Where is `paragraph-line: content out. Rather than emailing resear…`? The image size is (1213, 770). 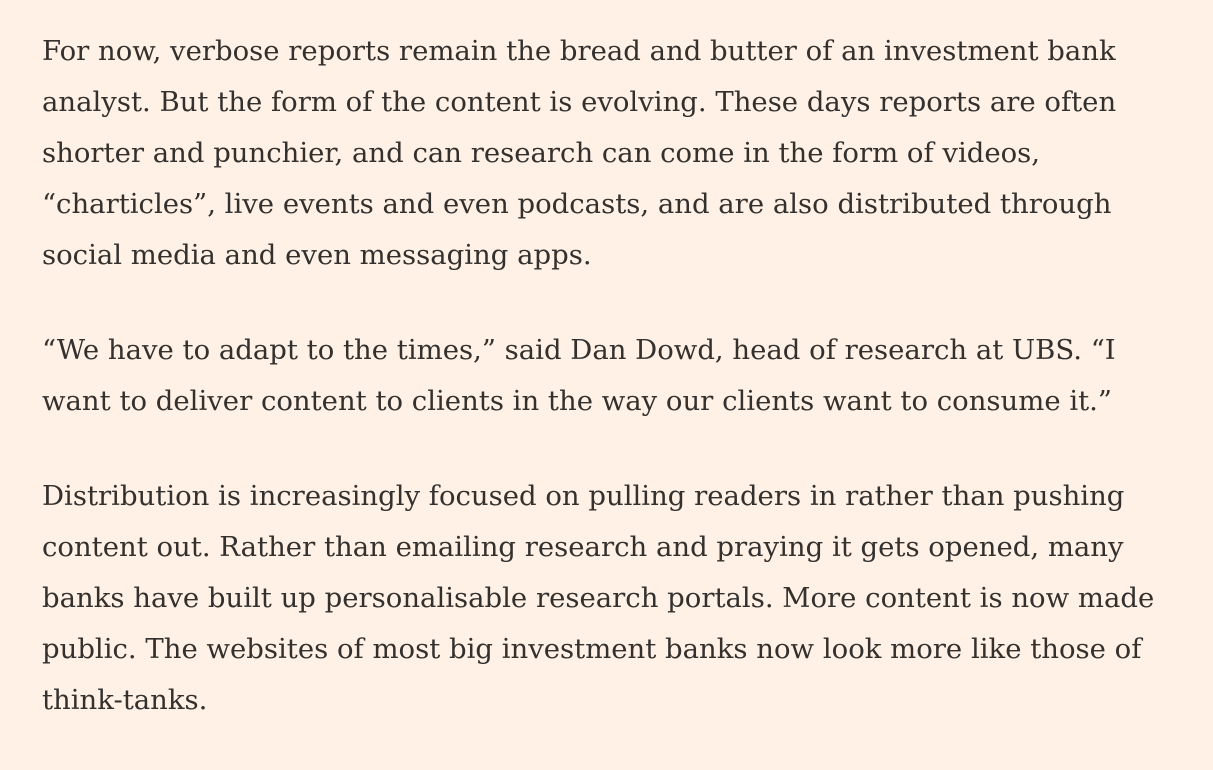 paragraph-line: content out. Rather than emailing resear… is located at coordinates (583, 547).